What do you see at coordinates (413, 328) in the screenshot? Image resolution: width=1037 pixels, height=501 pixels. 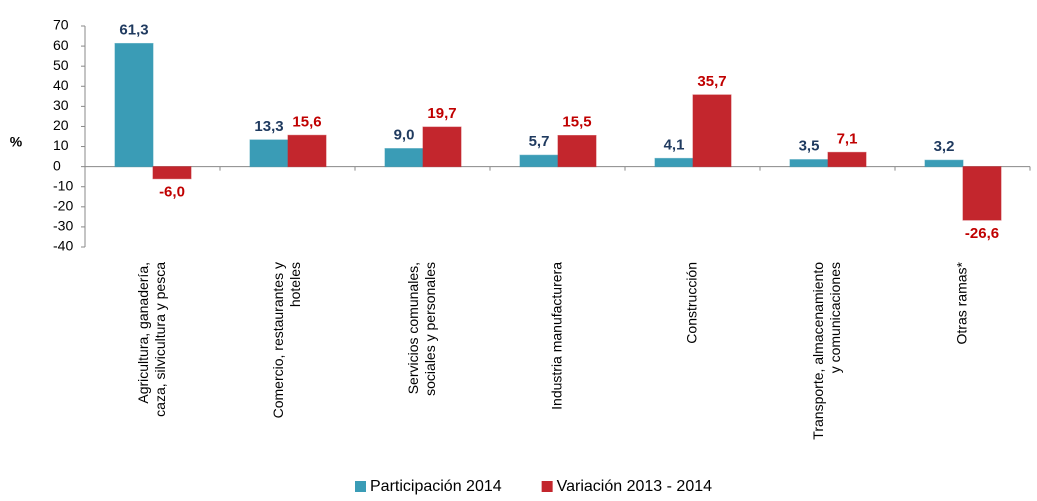 I see `x-tick-label-line: Servicios comunales,` at bounding box center [413, 328].